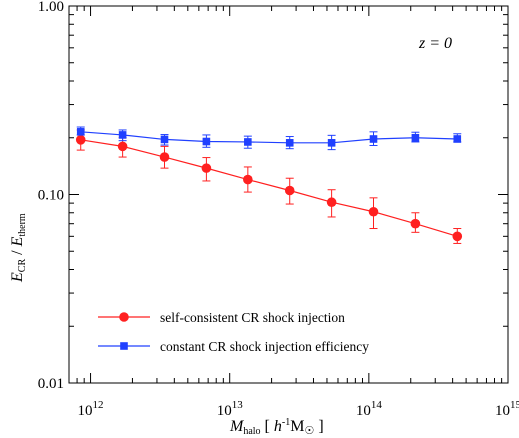 This screenshot has width=519, height=438. Describe the element at coordinates (230, 409) in the screenshot. I see `x-tick-label: 1013` at that location.